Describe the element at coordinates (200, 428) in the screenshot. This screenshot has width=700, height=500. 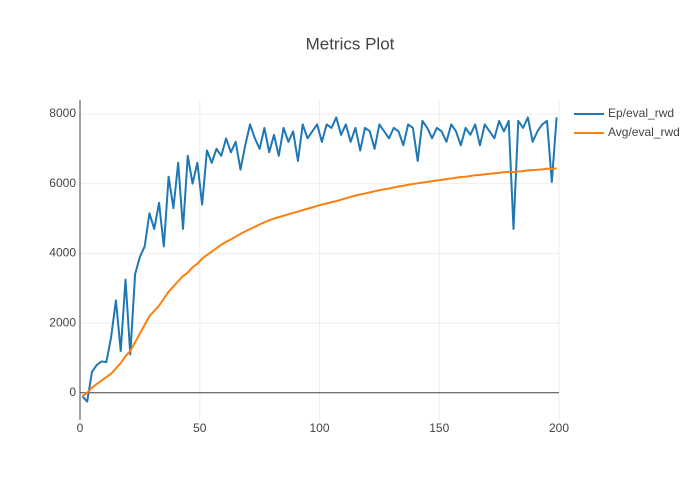
I see `x-tick-label: 50` at that location.